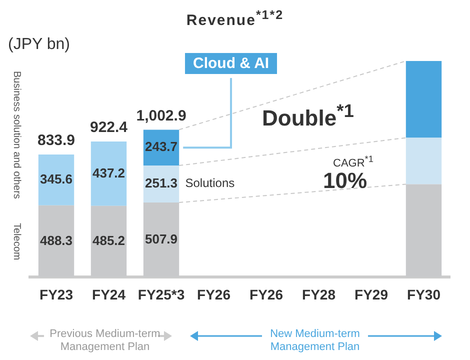  I want to click on x-tick-label: FY23, so click(57, 294).